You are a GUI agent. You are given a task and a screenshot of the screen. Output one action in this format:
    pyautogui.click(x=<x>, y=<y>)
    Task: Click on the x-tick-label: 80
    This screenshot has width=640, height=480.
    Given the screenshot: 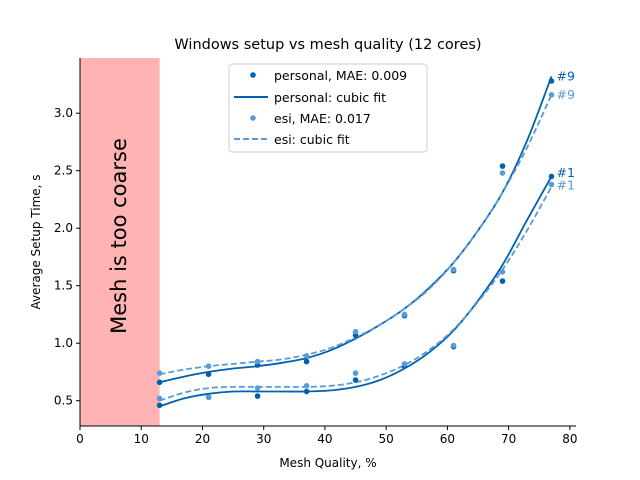 What is the action you would take?
    pyautogui.click(x=569, y=439)
    